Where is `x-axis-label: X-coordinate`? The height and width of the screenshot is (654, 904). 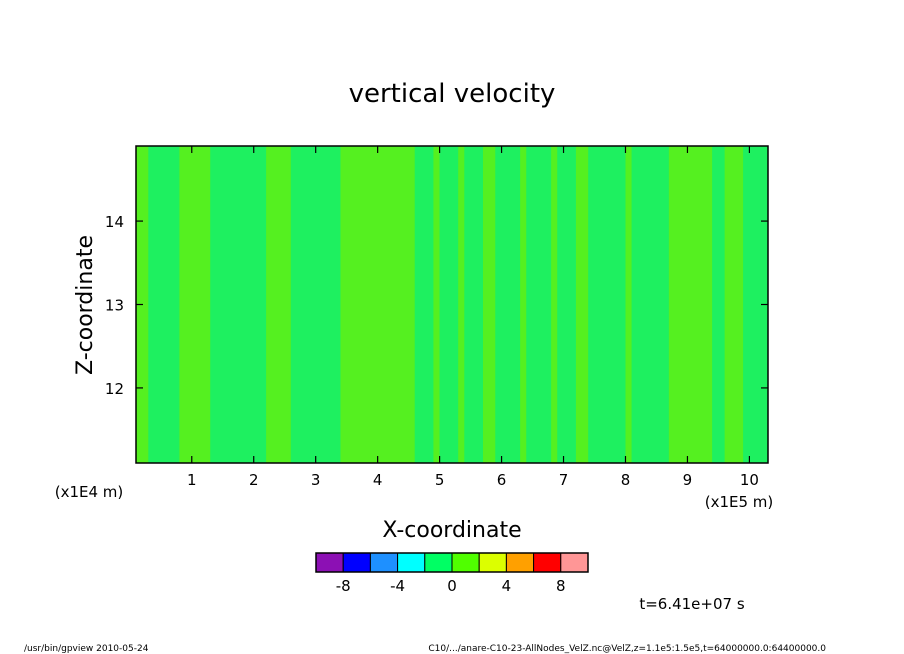
x-axis-label: X-coordinate is located at coordinates (451, 530).